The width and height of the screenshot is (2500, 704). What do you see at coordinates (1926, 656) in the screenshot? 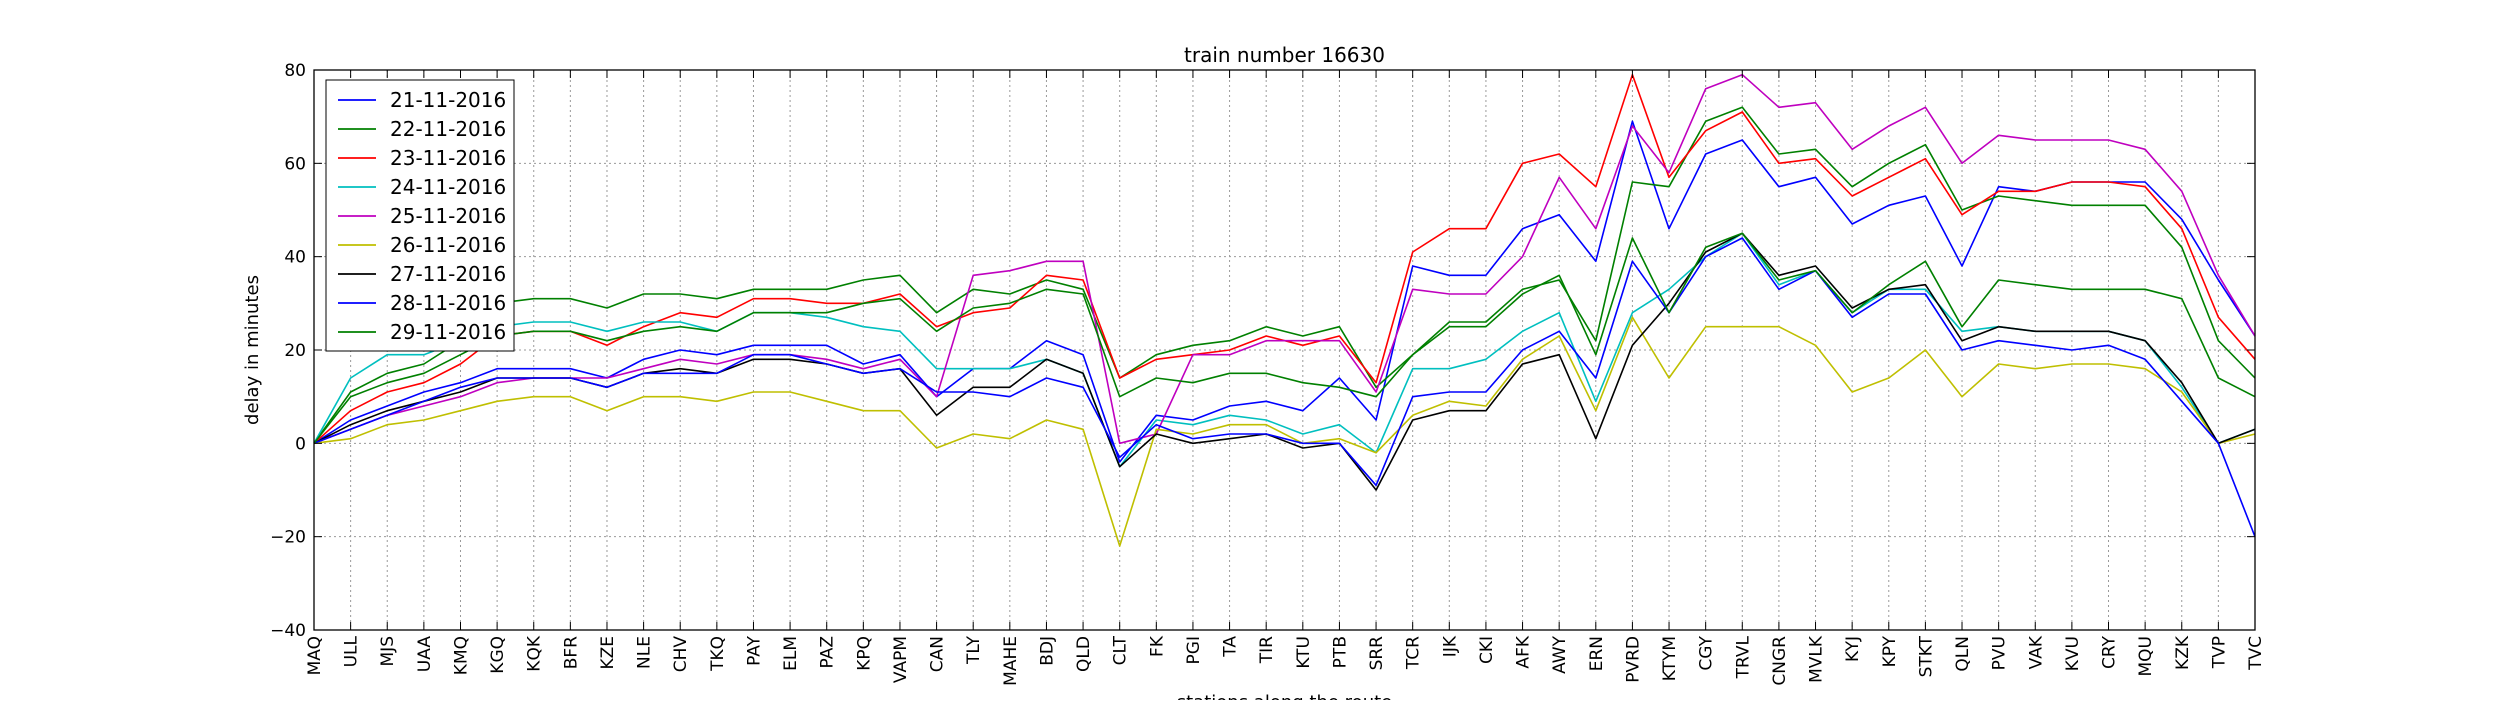
I see `x-tick-label: STKT` at bounding box center [1926, 656].